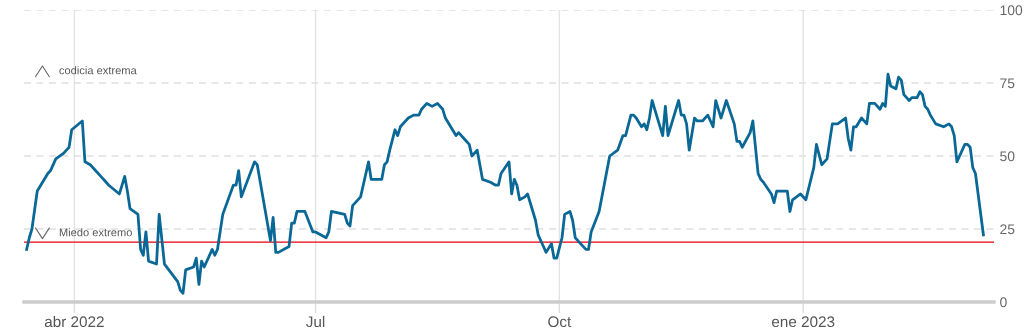 The height and width of the screenshot is (331, 1028). What do you see at coordinates (1011, 10) in the screenshot?
I see `y-tick-label: 100` at bounding box center [1011, 10].